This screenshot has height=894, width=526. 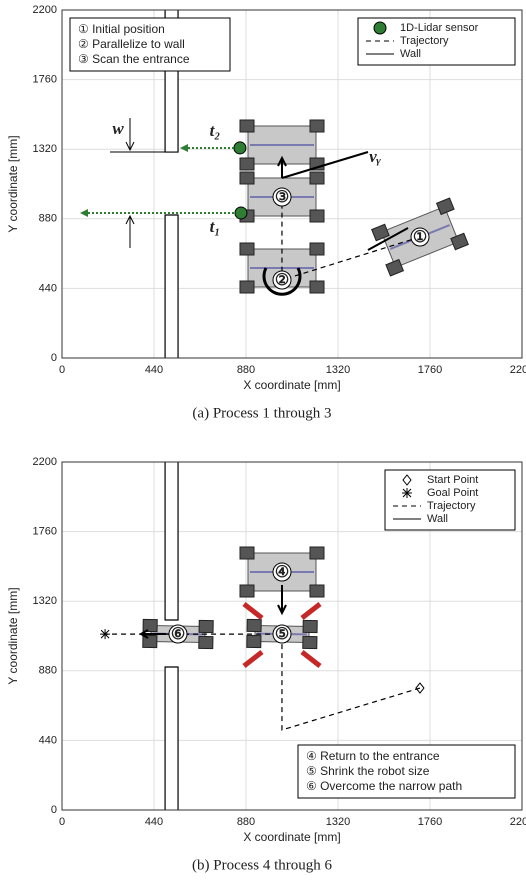 What do you see at coordinates (368, 771) in the screenshot?
I see `step-label: ⑤ Shrink the robot size` at bounding box center [368, 771].